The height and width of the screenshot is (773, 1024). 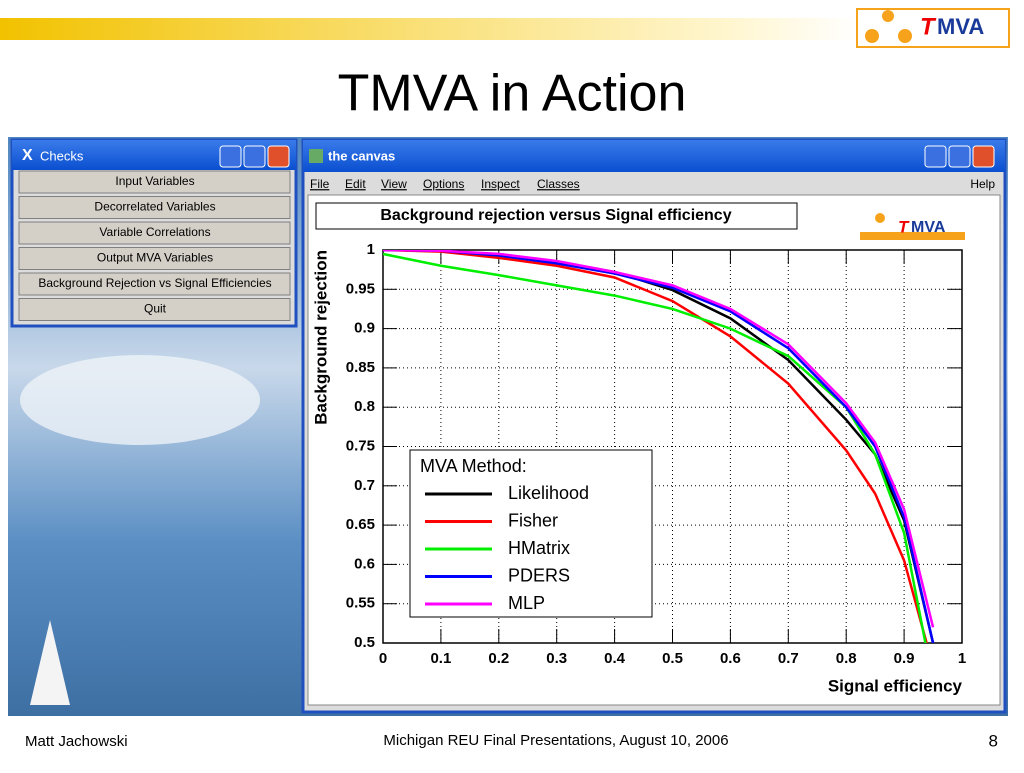 I want to click on legend-label: Likelihood, so click(x=548, y=493).